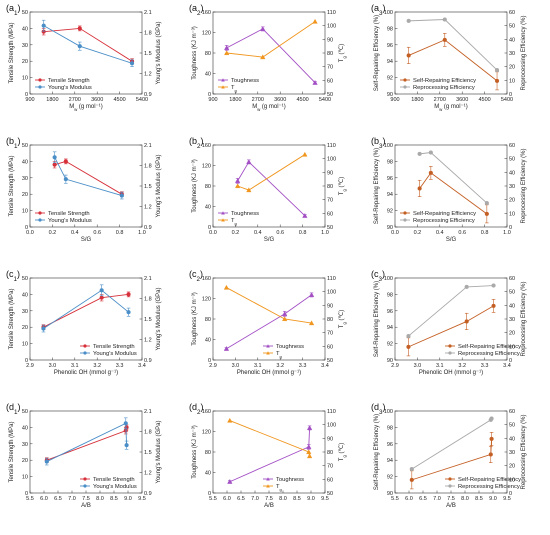 The height and width of the screenshot is (535, 550). Describe the element at coordinates (342, 50) in the screenshot. I see `right-axis-label-tail: (℃)` at that location.